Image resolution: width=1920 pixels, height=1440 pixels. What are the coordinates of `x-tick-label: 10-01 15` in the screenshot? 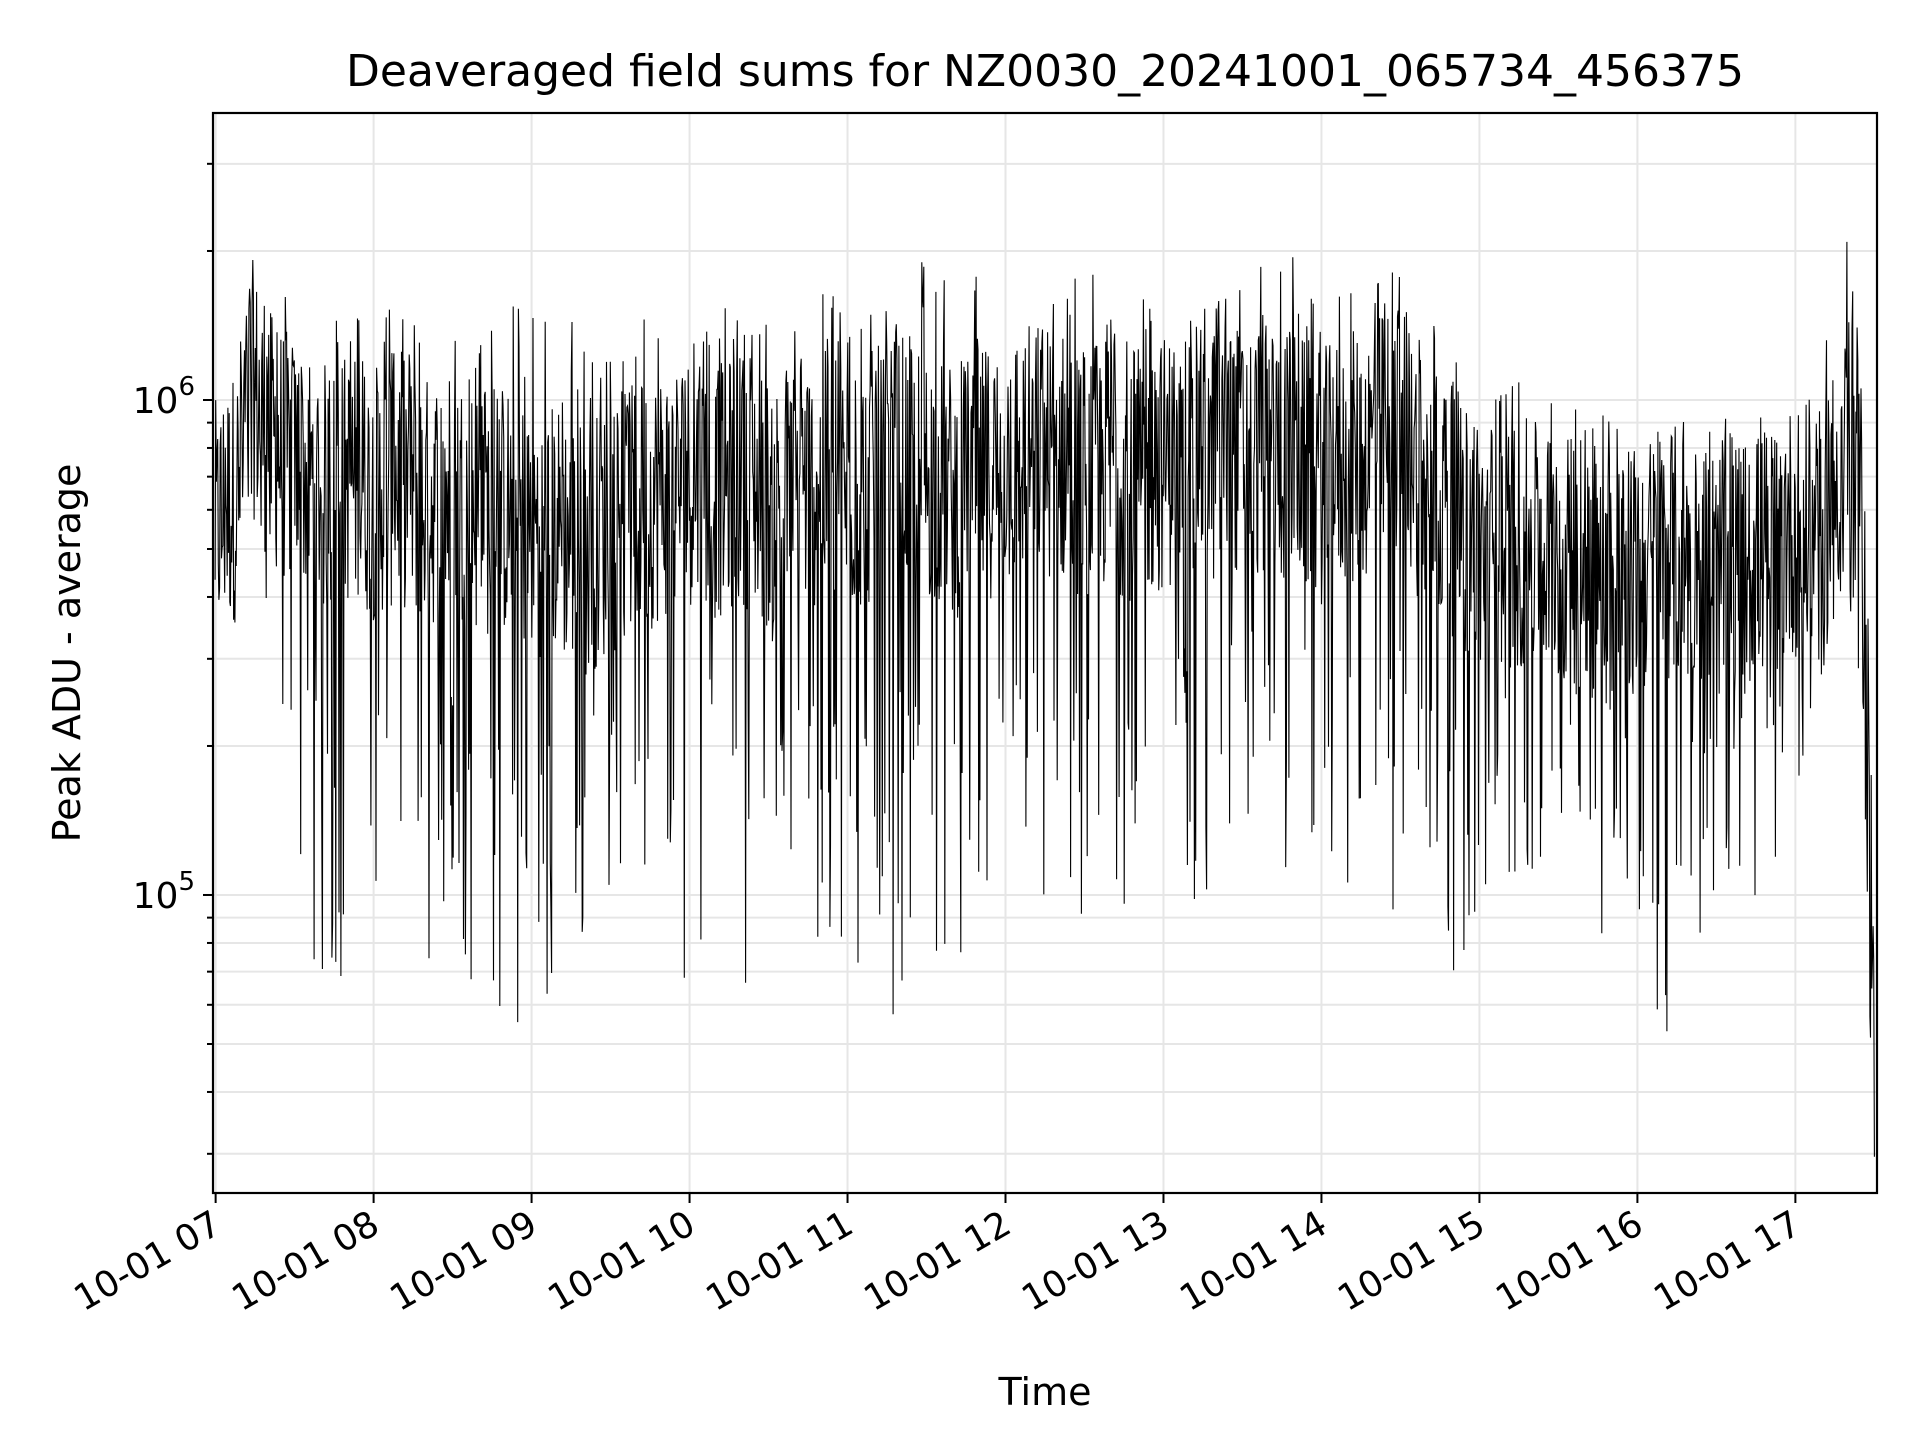 It's located at (1411, 1261).